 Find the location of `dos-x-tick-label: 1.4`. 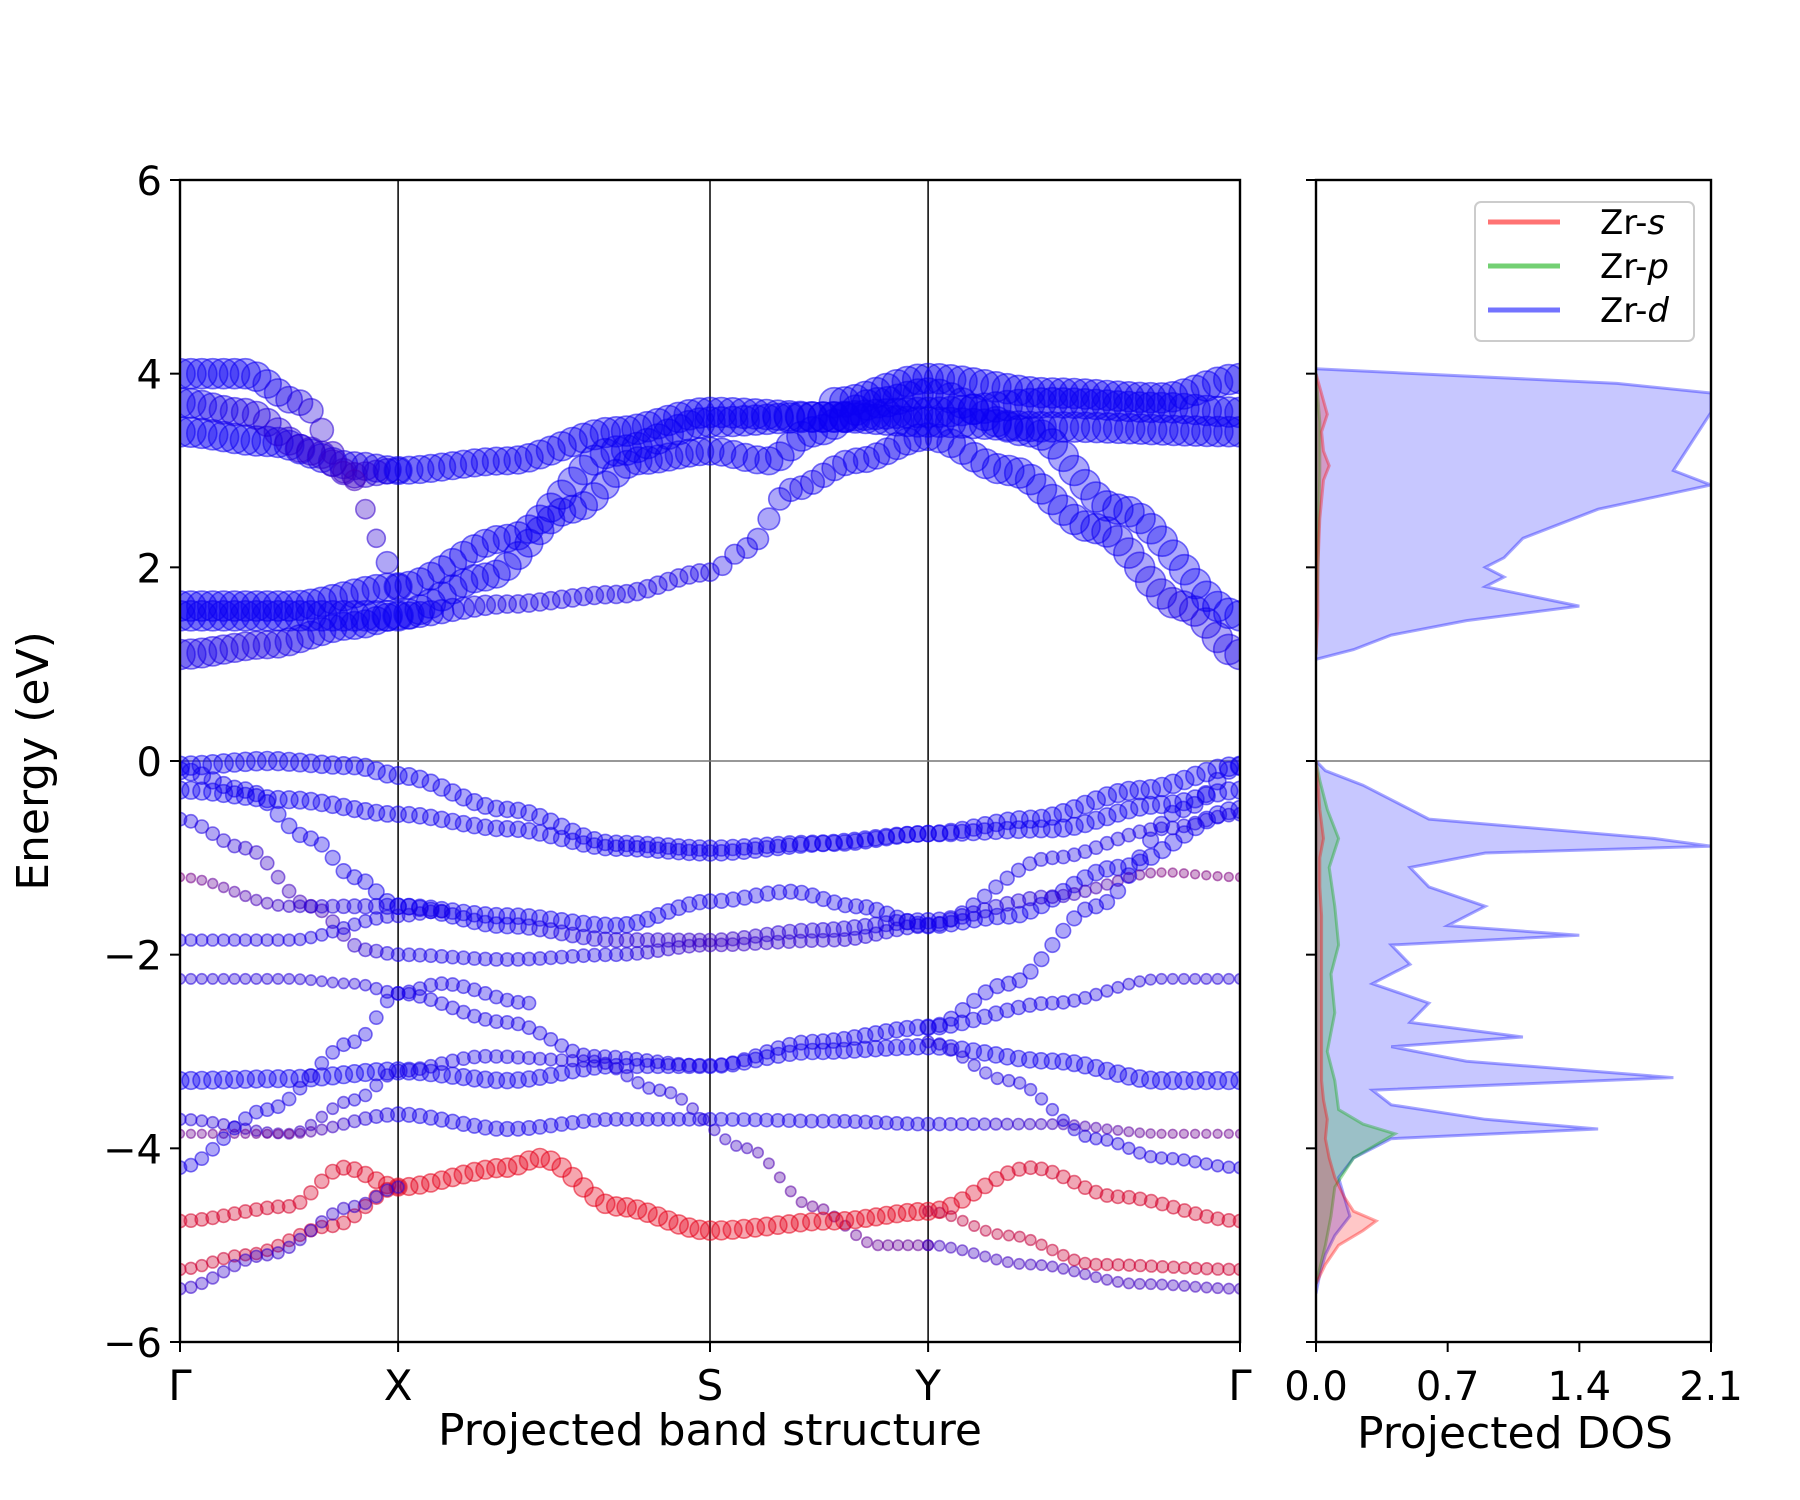

dos-x-tick-label: 1.4 is located at coordinates (1580, 1387).